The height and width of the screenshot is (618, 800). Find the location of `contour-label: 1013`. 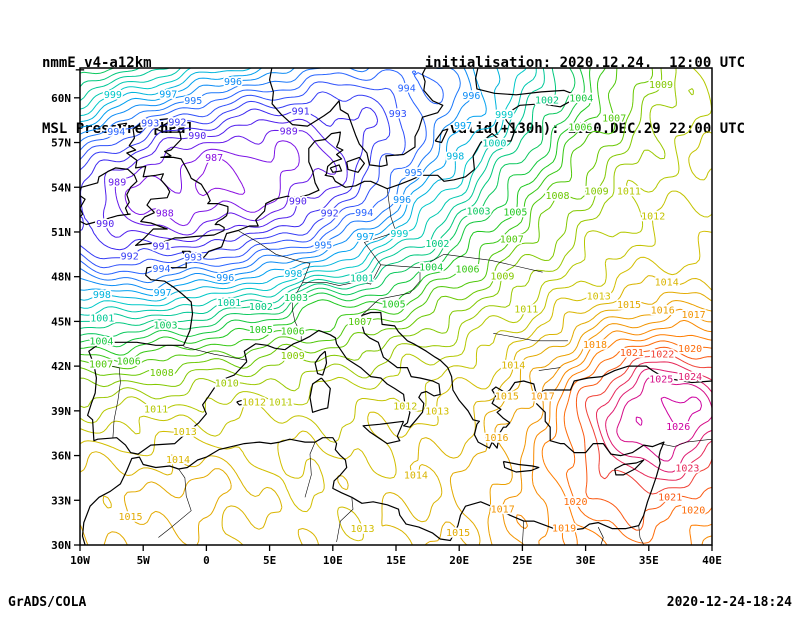

contour-label: 1013 is located at coordinates (362, 529).